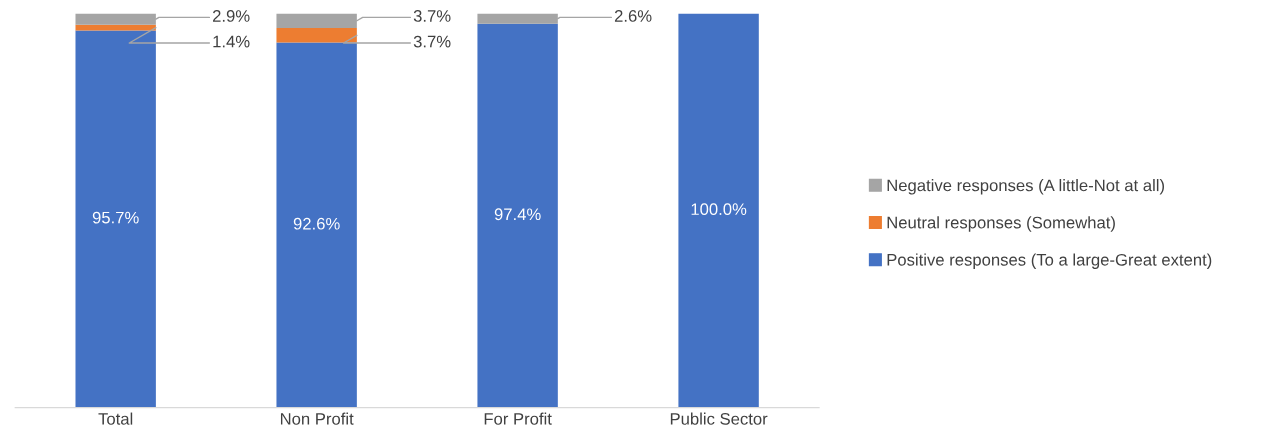  What do you see at coordinates (1026, 187) in the screenshot?
I see `legend-label: Negative responses (A little-Not at all)` at bounding box center [1026, 187].